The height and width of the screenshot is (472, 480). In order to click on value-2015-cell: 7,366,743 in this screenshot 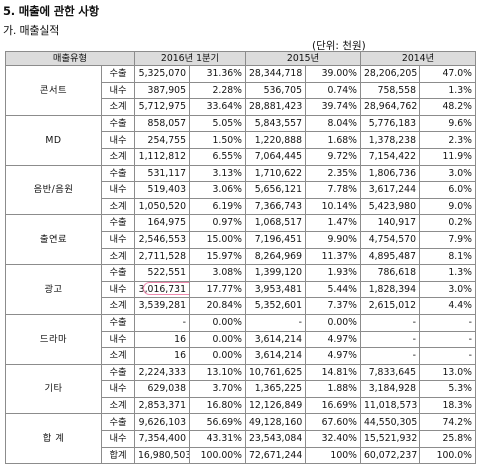, I will do `click(276, 206)`.